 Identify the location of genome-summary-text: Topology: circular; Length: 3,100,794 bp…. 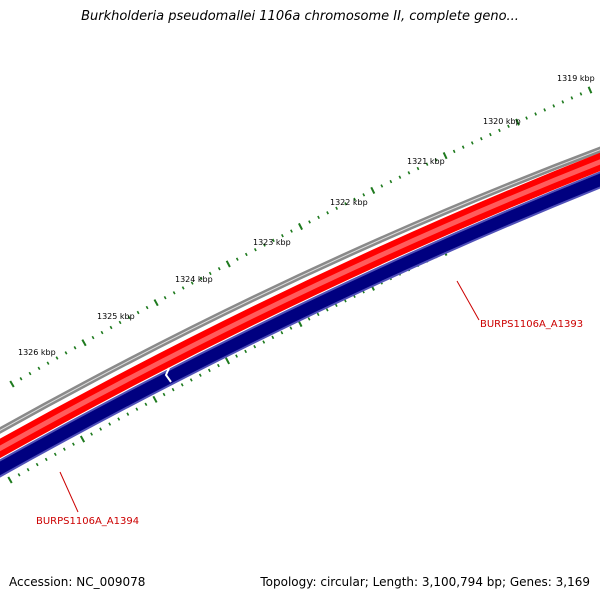
(425, 582).